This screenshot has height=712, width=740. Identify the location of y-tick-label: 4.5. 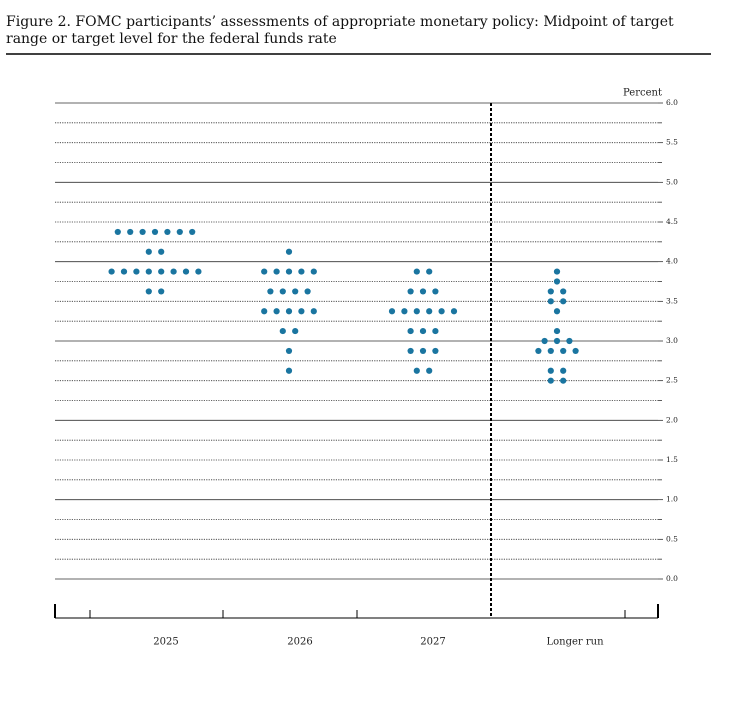
(672, 221).